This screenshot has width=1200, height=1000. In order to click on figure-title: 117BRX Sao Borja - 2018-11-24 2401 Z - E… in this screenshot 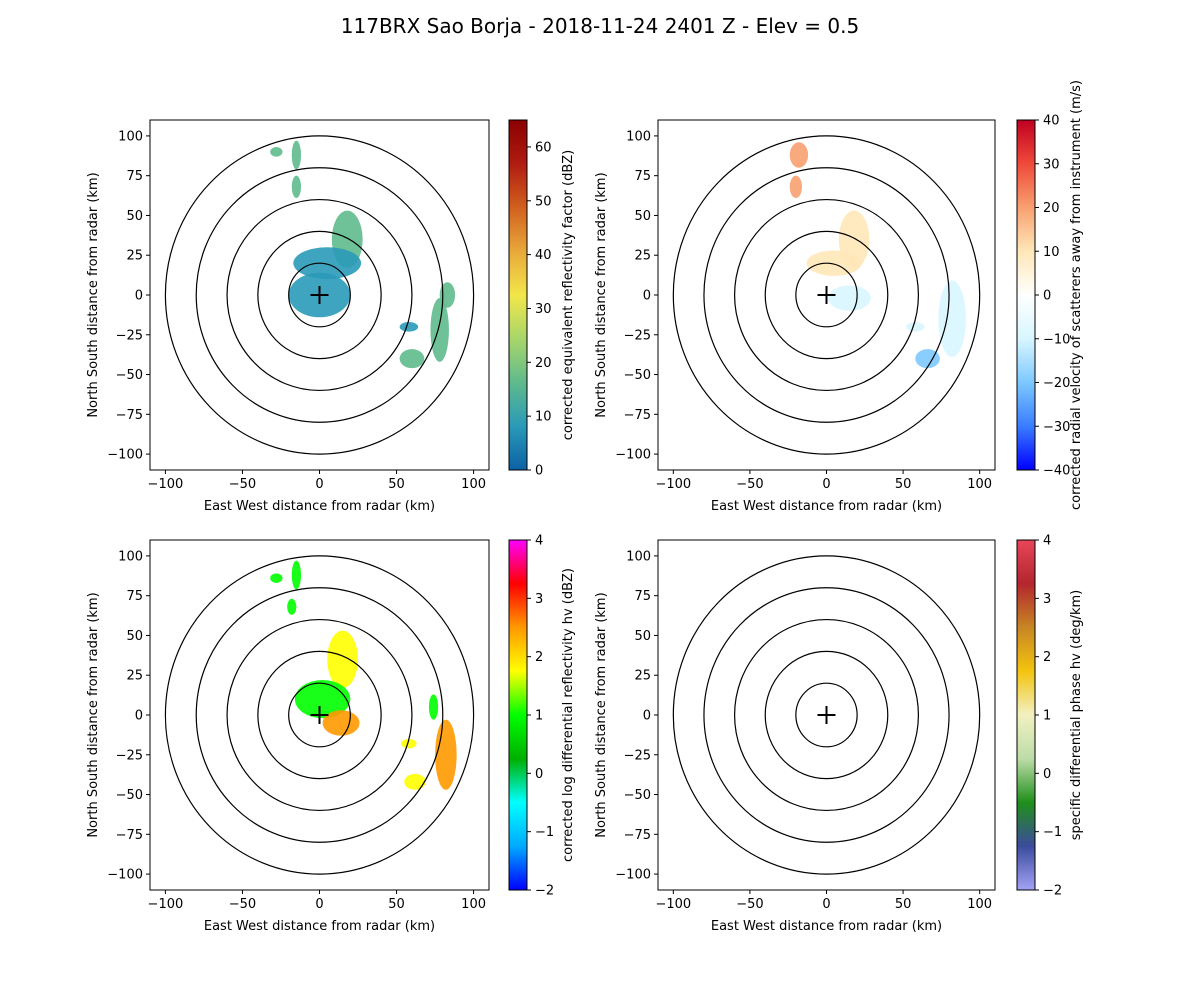, I will do `click(600, 26)`.